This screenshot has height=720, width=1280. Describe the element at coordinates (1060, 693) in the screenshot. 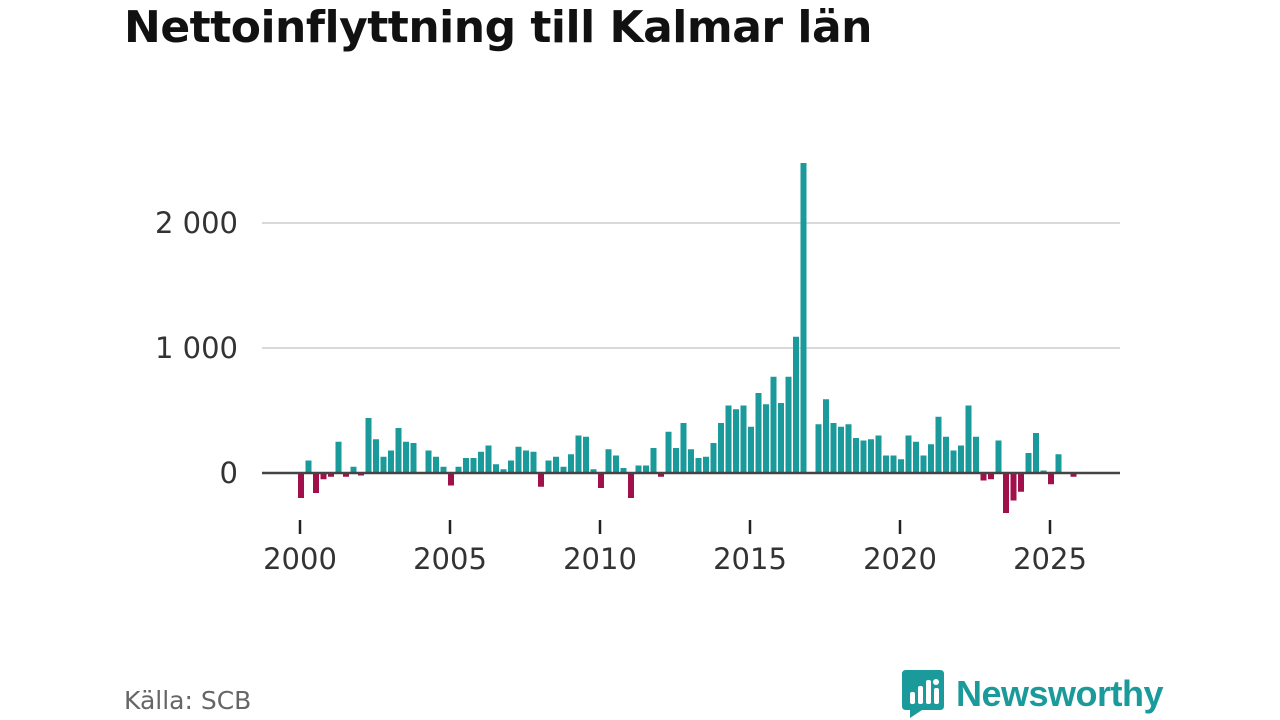

I see `brand-name: Newsworthy` at that location.